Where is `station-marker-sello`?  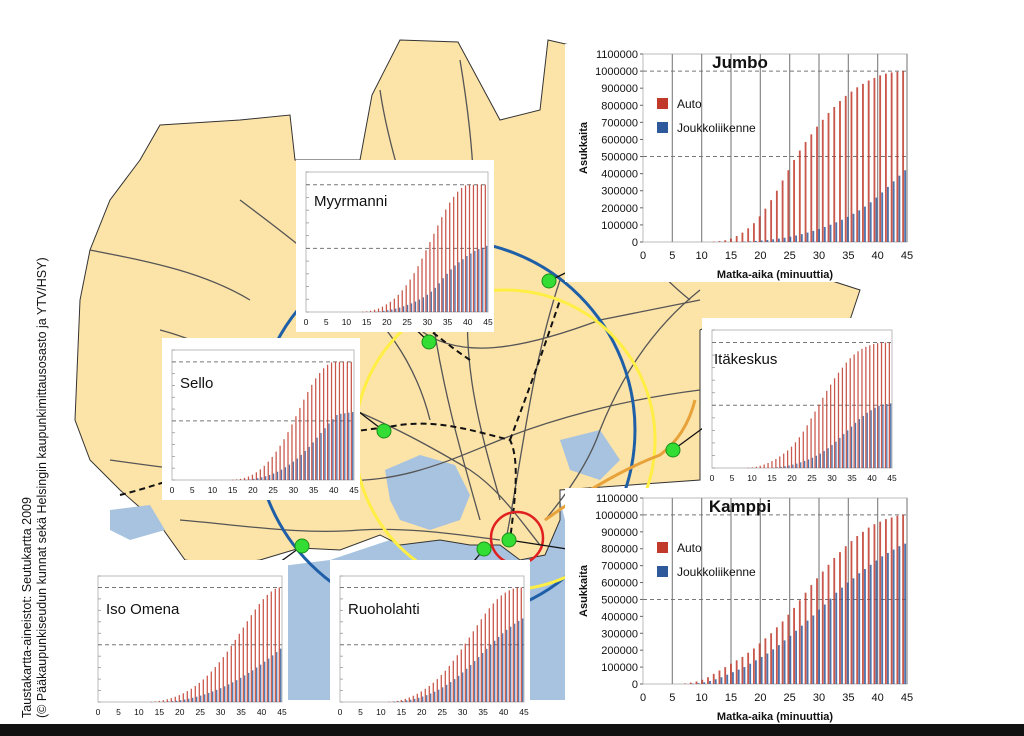 station-marker-sello is located at coordinates (384, 431).